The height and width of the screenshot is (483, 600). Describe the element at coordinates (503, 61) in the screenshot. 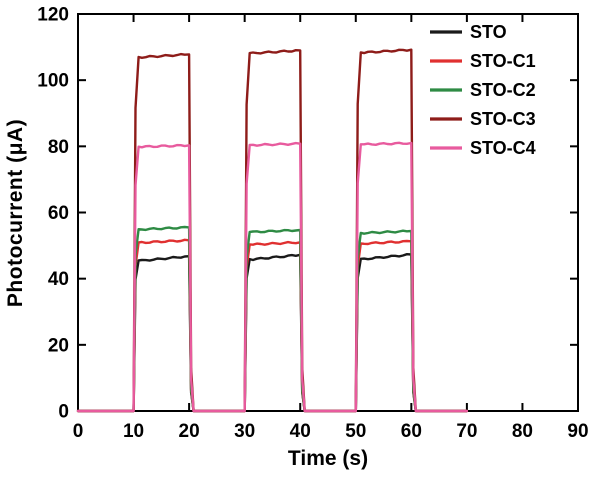

I see `legend-label-sto-c1: STO-C1` at that location.